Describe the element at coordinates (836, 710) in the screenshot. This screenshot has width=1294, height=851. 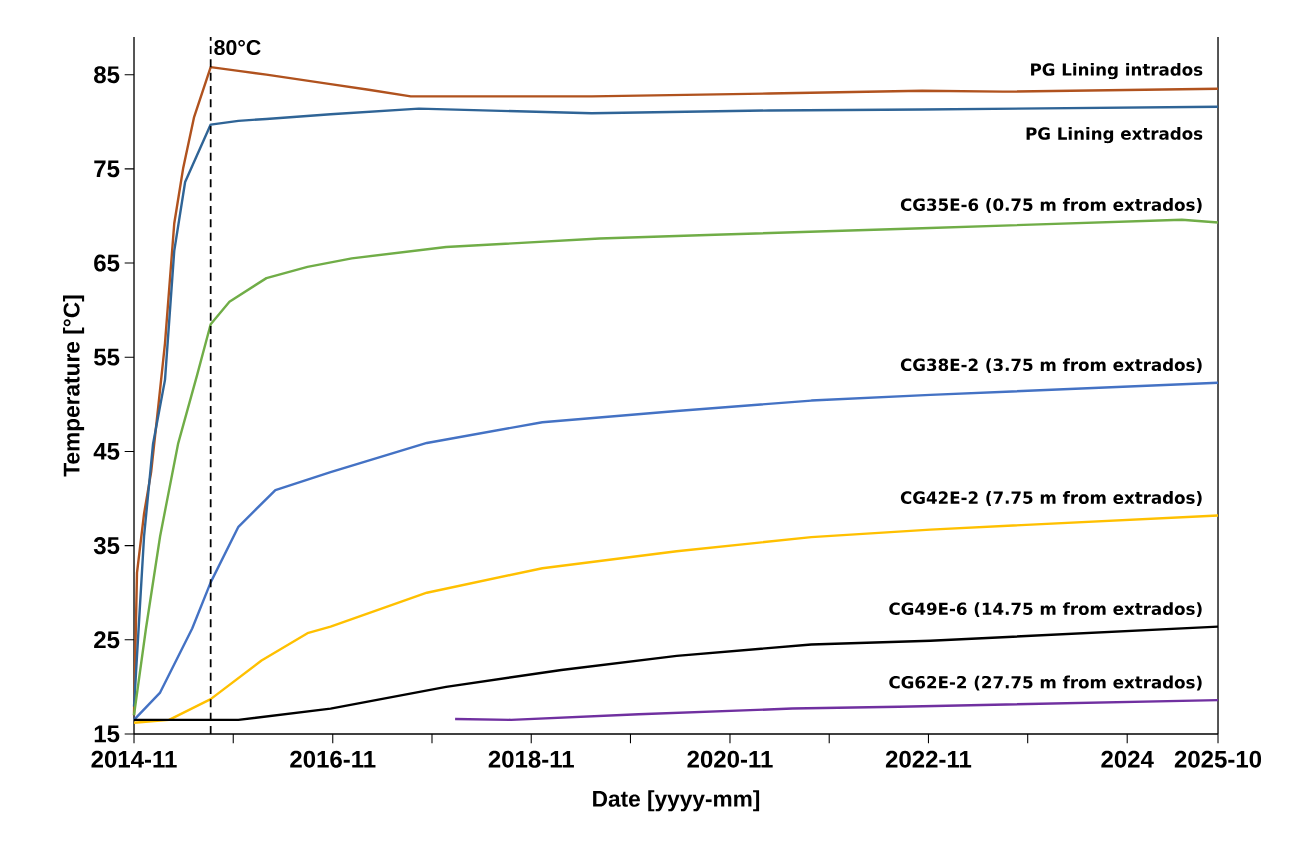
I see `line-series` at that location.